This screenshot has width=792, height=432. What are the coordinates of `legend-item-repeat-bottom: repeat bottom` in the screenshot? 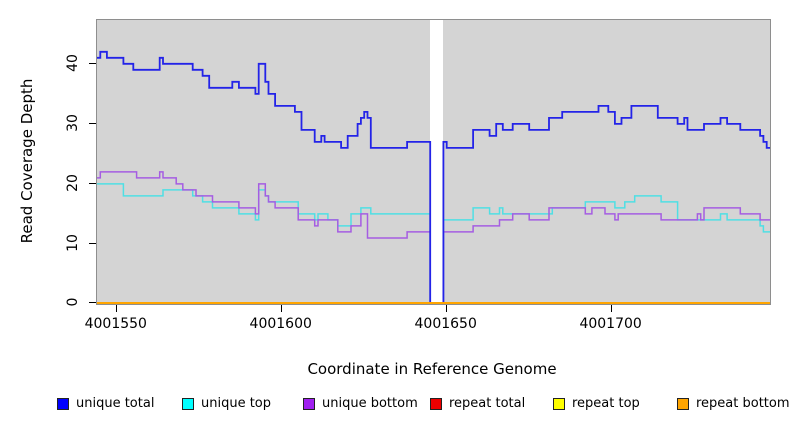 It's located at (733, 403).